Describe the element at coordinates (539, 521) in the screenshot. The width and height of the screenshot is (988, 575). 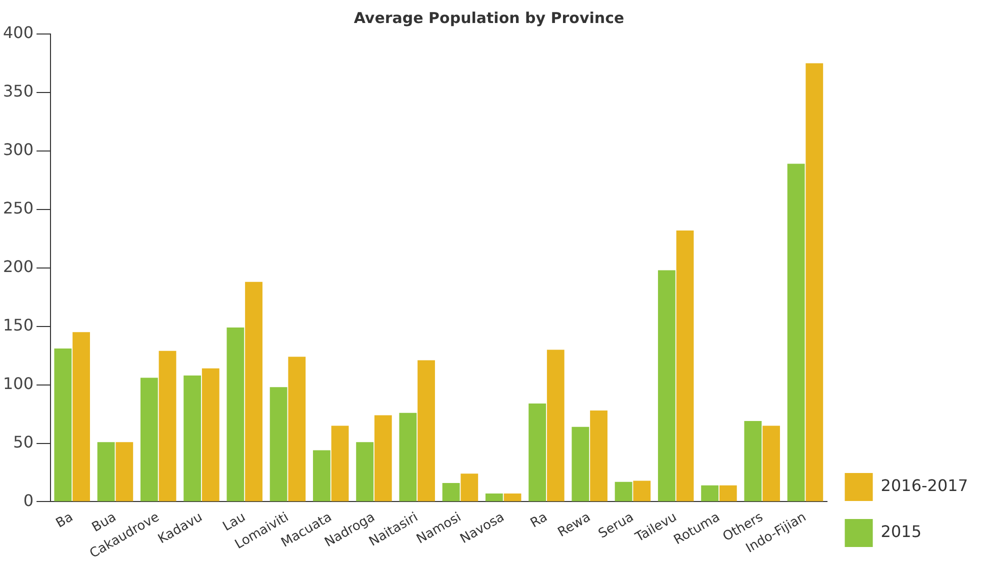
I see `x-tick-label: Ra` at that location.